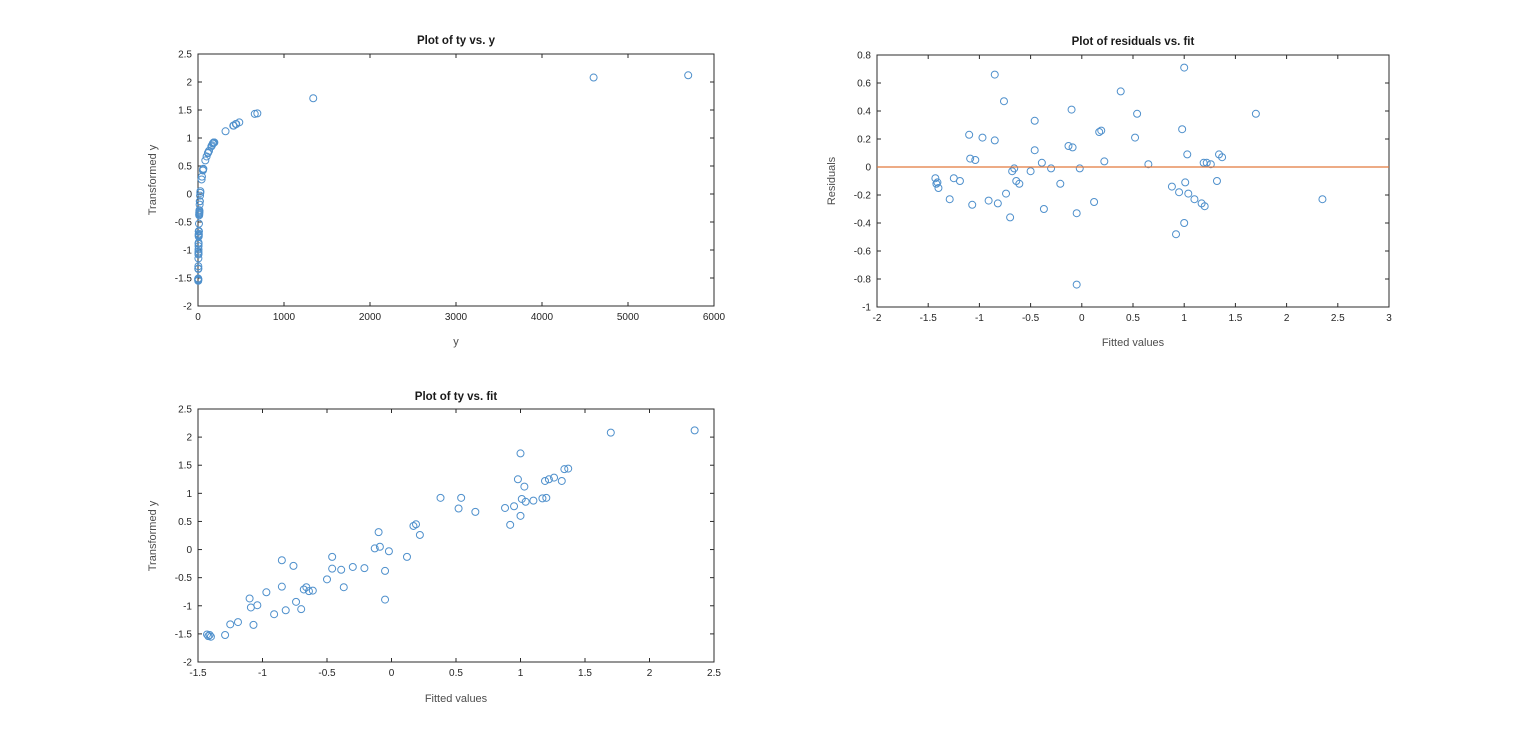 This screenshot has width=1536, height=744. I want to click on plot-title: Plot of ty vs. fit, so click(456, 397).